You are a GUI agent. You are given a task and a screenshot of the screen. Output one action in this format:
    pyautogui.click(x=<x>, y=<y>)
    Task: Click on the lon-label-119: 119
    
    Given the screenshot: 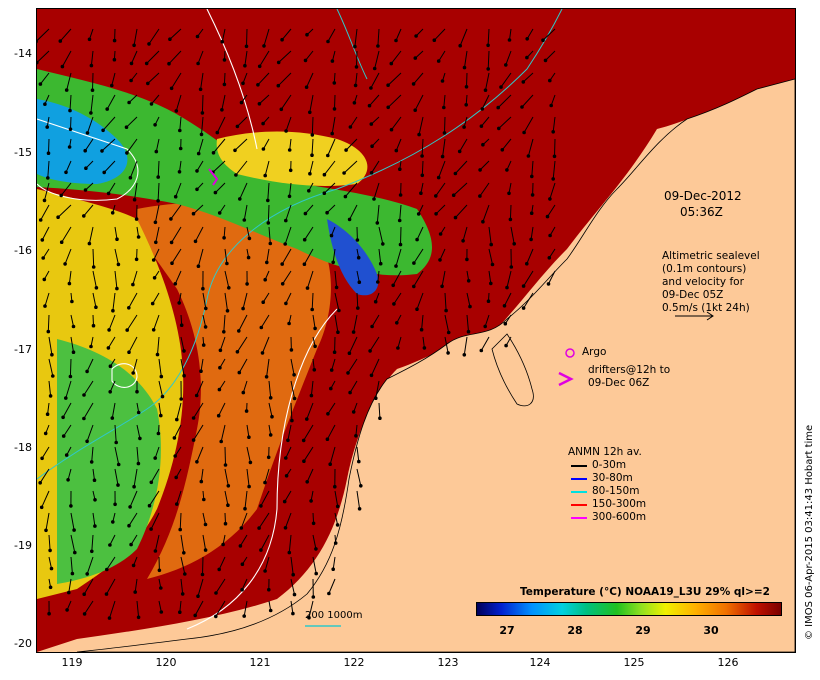 What is the action you would take?
    pyautogui.click(x=72, y=662)
    